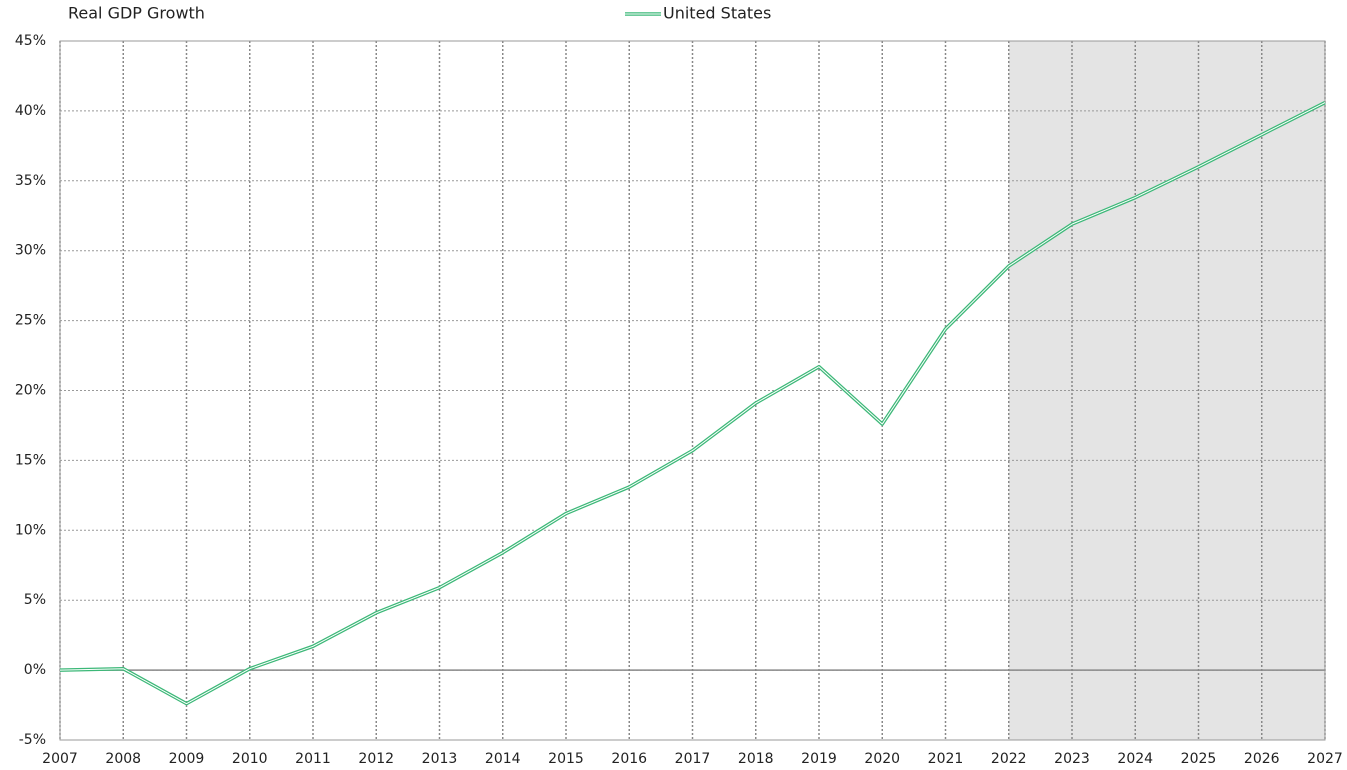 The image size is (1347, 770). What do you see at coordinates (566, 759) in the screenshot?
I see `x-tick-label: 2015` at bounding box center [566, 759].